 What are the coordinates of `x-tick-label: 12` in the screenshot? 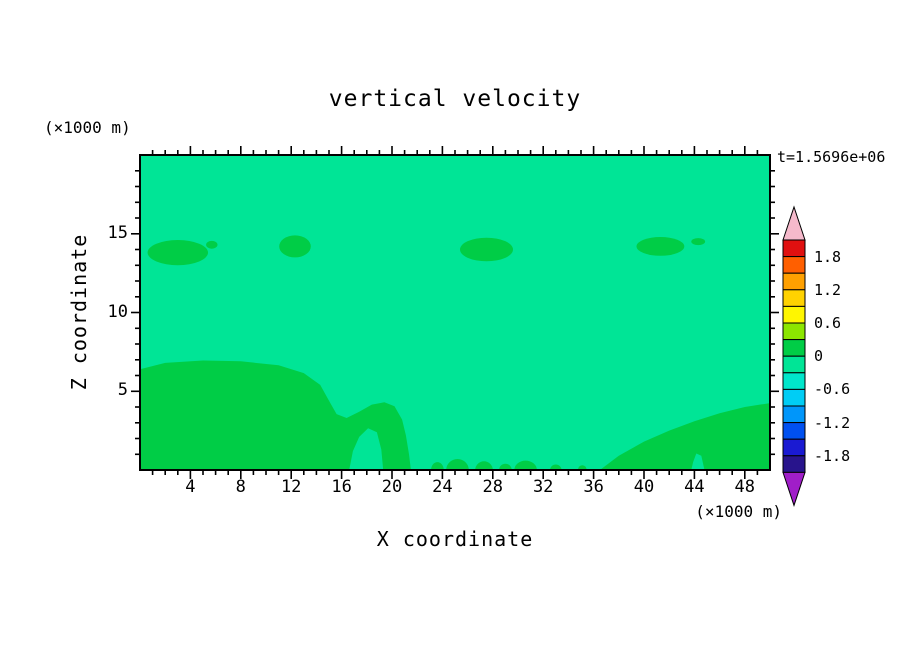 It's located at (291, 487).